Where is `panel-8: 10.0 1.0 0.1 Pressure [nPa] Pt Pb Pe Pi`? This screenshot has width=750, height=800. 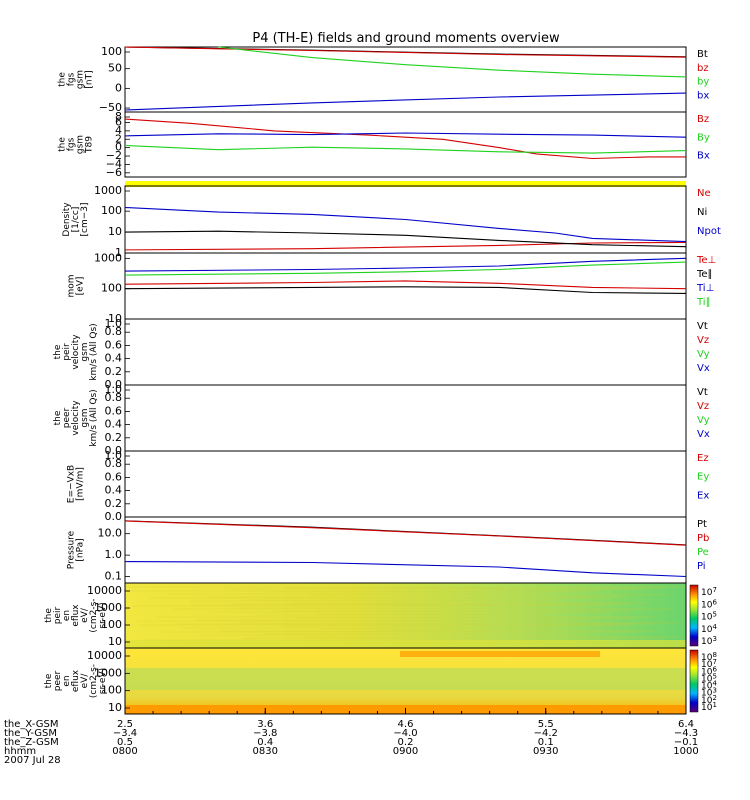 panel-8: 10.0 1.0 0.1 Pressure [nPa] Pt Pb Pe Pi is located at coordinates (388, 550).